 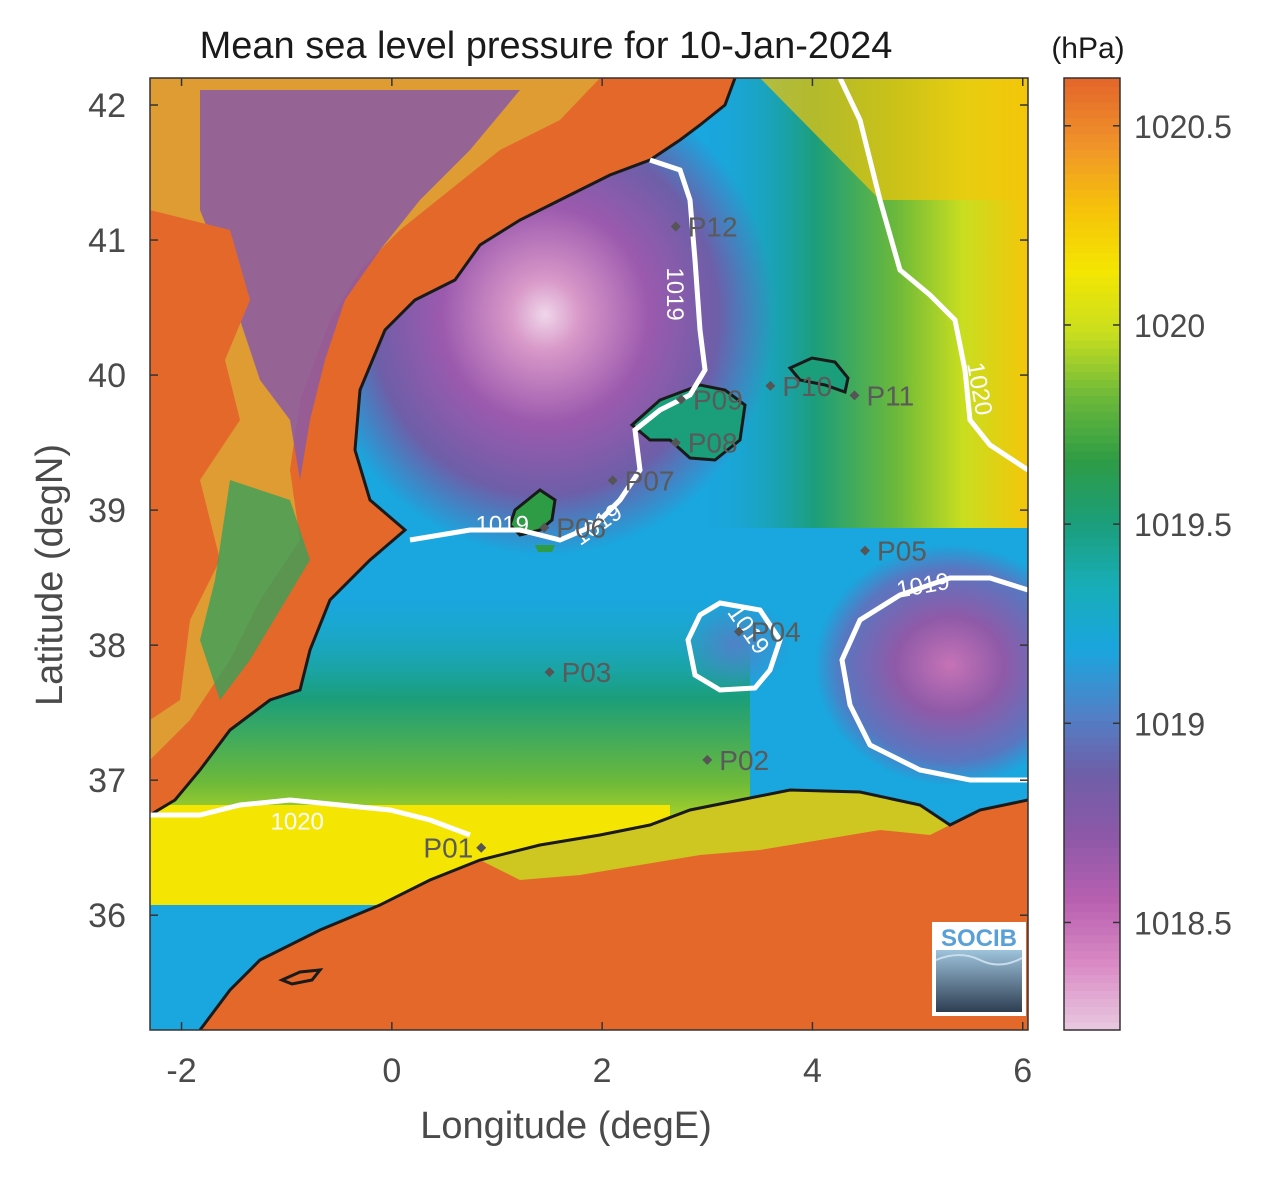 What do you see at coordinates (107, 241) in the screenshot?
I see `y-tick-label: 41` at bounding box center [107, 241].